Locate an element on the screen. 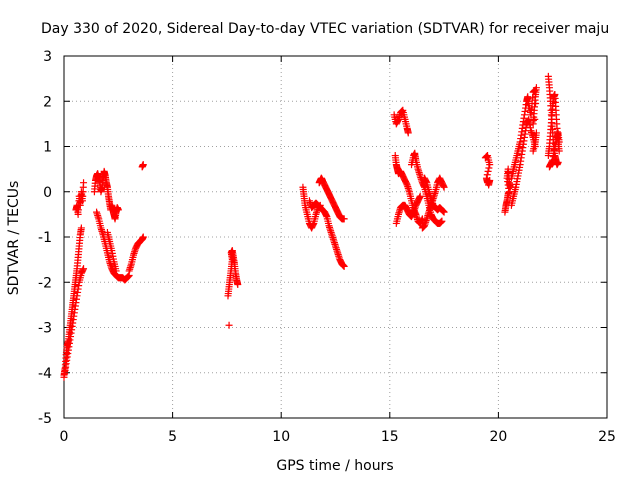  x-tick-label: 20 is located at coordinates (498, 437).